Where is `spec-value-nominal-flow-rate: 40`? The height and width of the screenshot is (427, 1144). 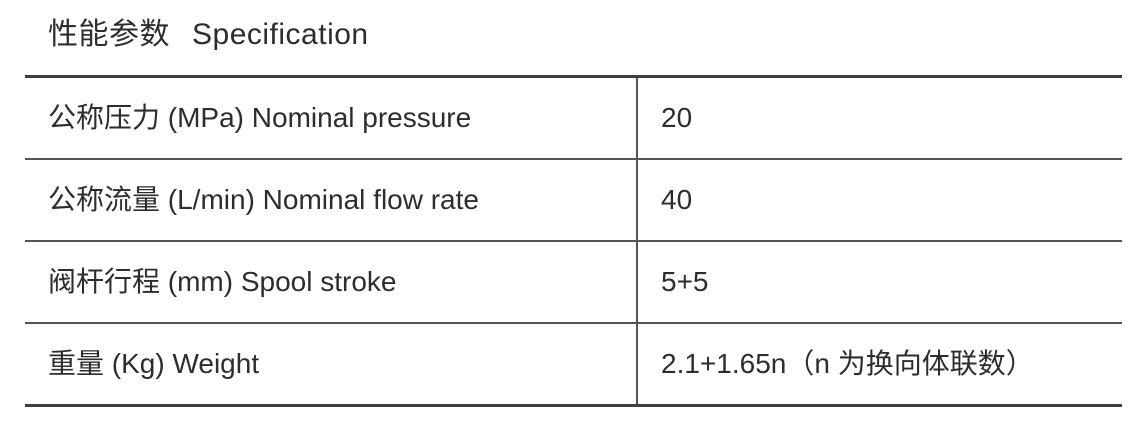 spec-value-nominal-flow-rate: 40 is located at coordinates (677, 199).